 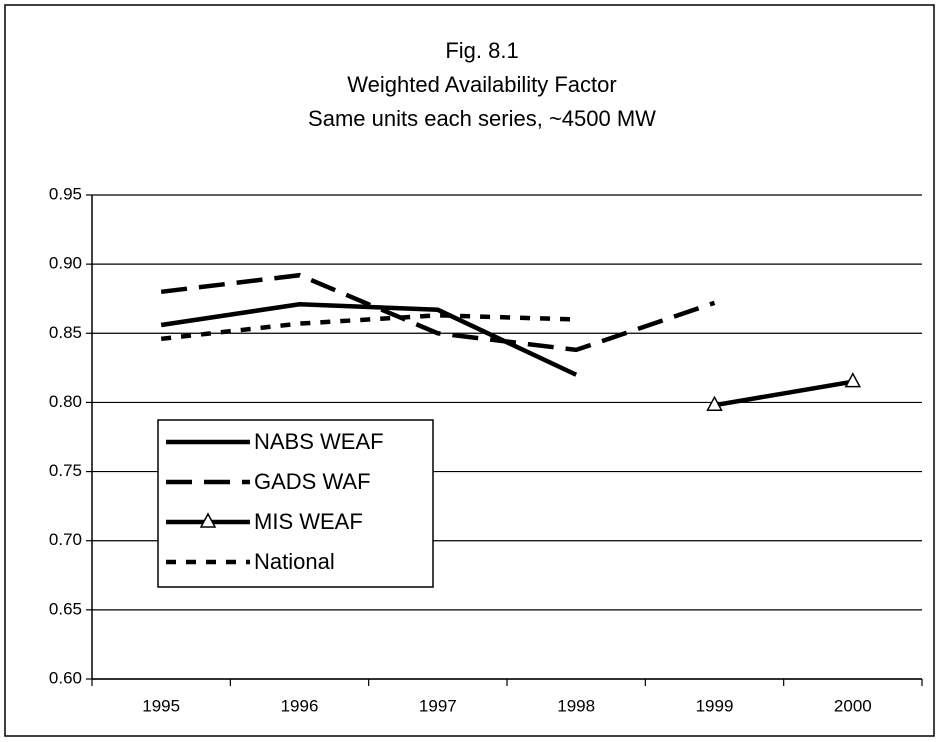 What do you see at coordinates (300, 705) in the screenshot?
I see `x-tick-label: 1996` at bounding box center [300, 705].